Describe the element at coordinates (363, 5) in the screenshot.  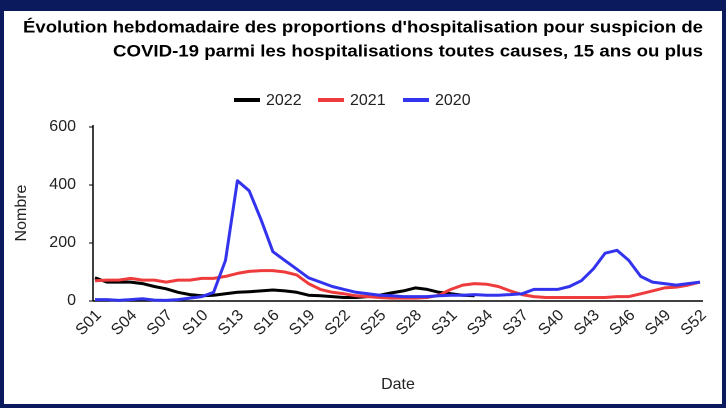
I see `header-band` at that location.